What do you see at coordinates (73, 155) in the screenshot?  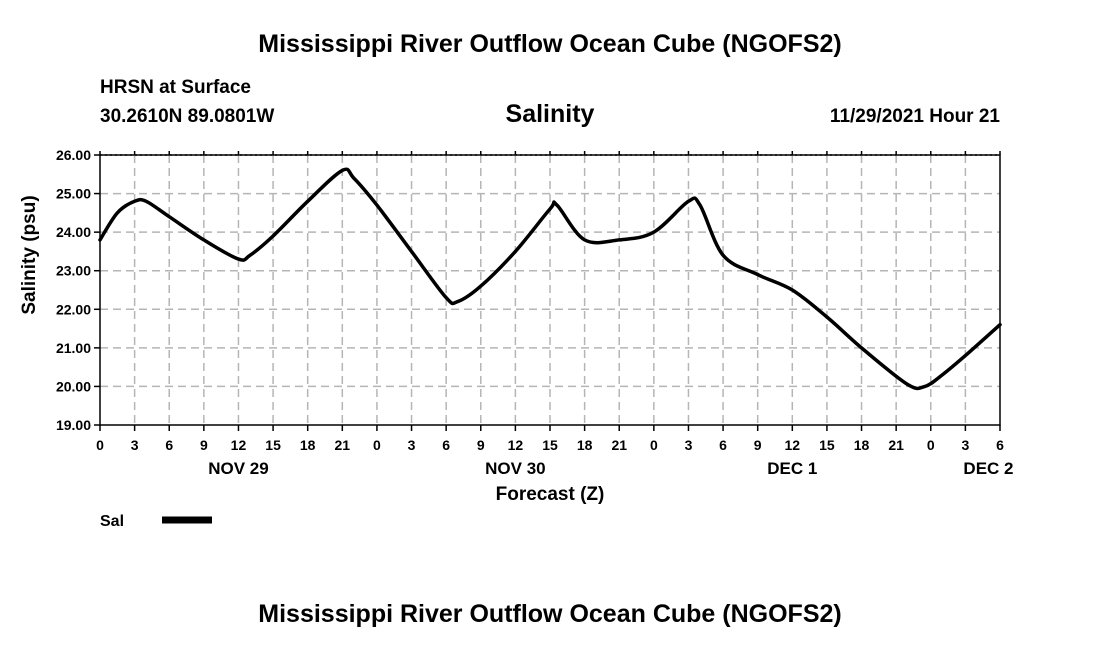 I see `y-tick-label: 26.00` at bounding box center [73, 155].